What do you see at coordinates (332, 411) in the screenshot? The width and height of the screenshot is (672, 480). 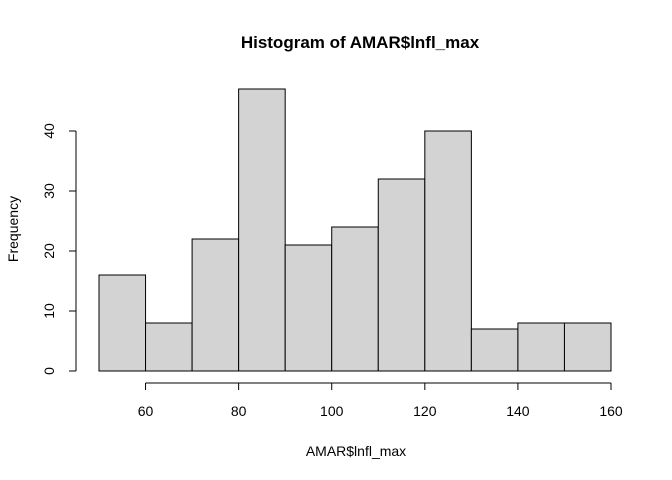 I see `x-tick-label: 100` at bounding box center [332, 411].